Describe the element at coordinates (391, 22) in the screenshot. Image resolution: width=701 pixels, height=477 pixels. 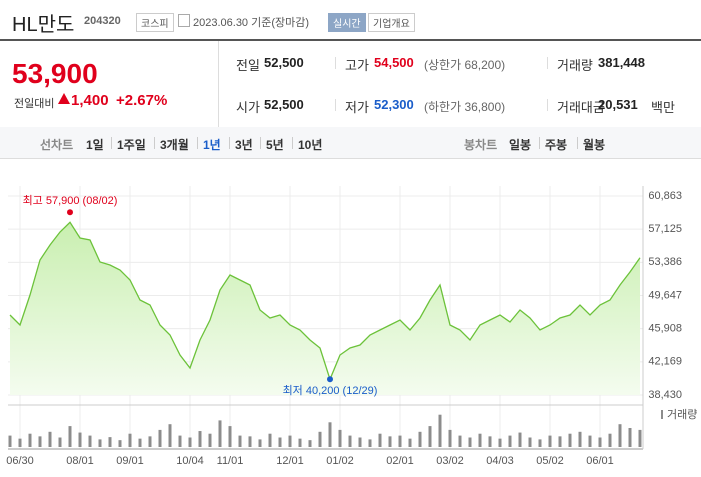
I see `company-button: 기업개요` at that location.